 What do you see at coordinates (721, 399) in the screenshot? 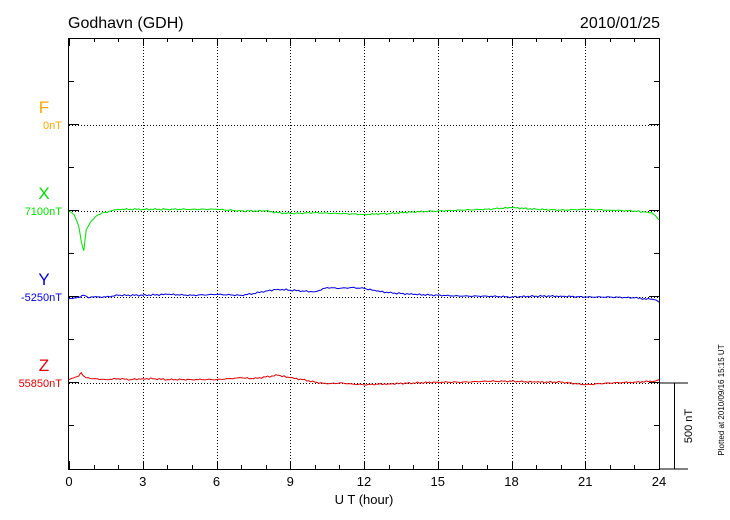
I see `plotted-at-note: Plotted at 2010/09/16 15:15 UT` at bounding box center [721, 399].